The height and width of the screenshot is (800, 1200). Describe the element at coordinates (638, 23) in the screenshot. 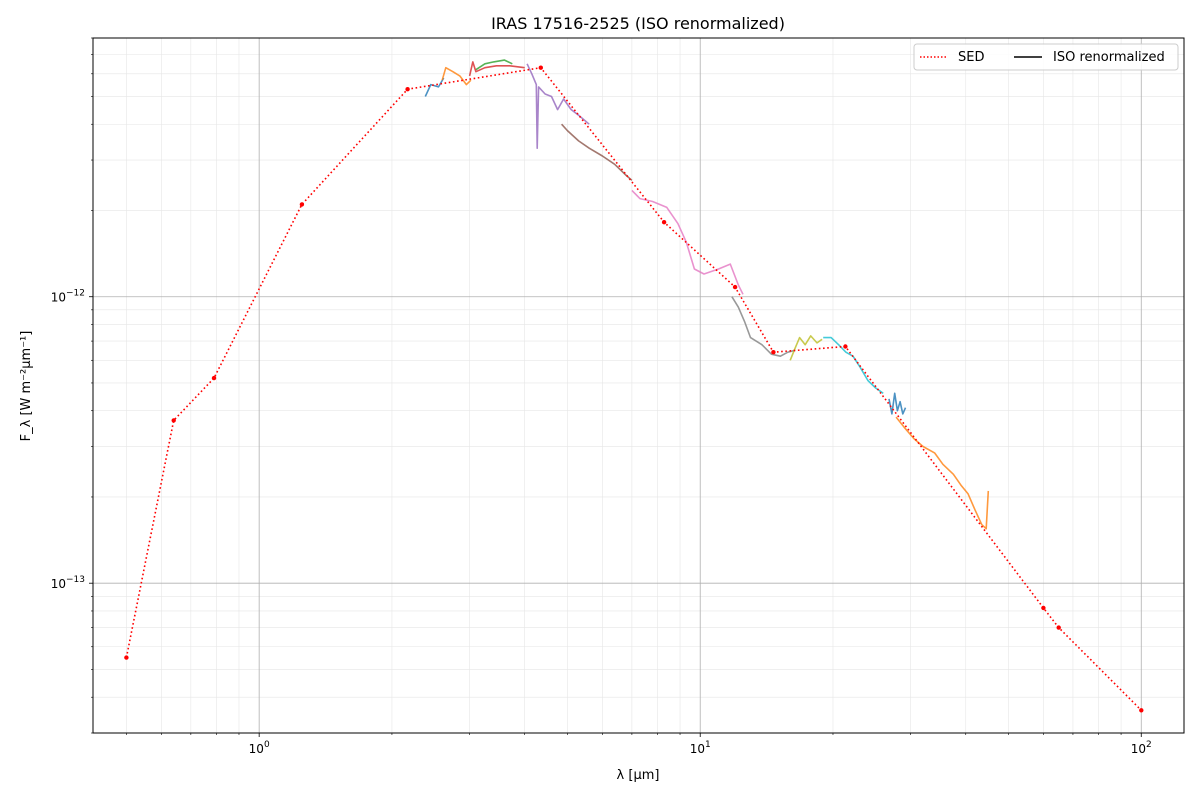

I see `chart-title: IRAS 17516-2525 (ISO renormalized)` at that location.